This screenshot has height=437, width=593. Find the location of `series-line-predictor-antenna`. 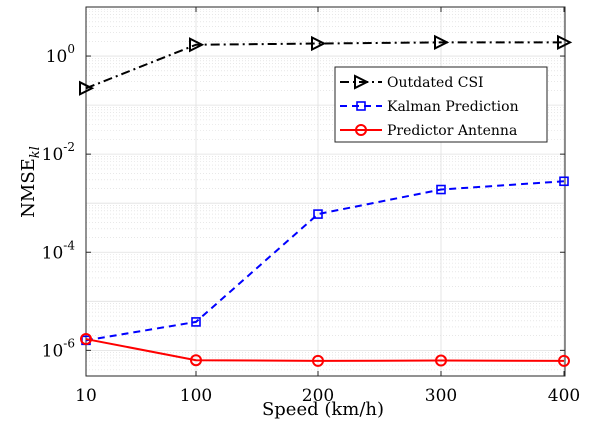

series-line-predictor-antenna is located at coordinates (325, 350).